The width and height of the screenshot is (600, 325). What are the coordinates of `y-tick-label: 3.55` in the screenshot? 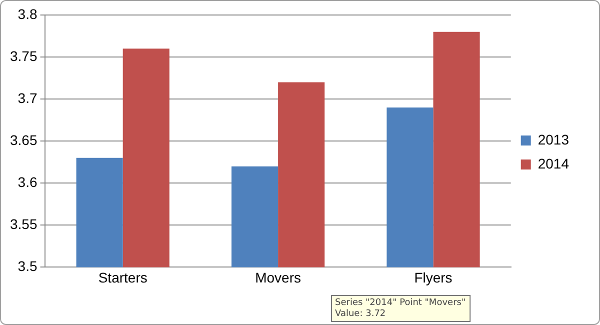 It's located at (24, 224).